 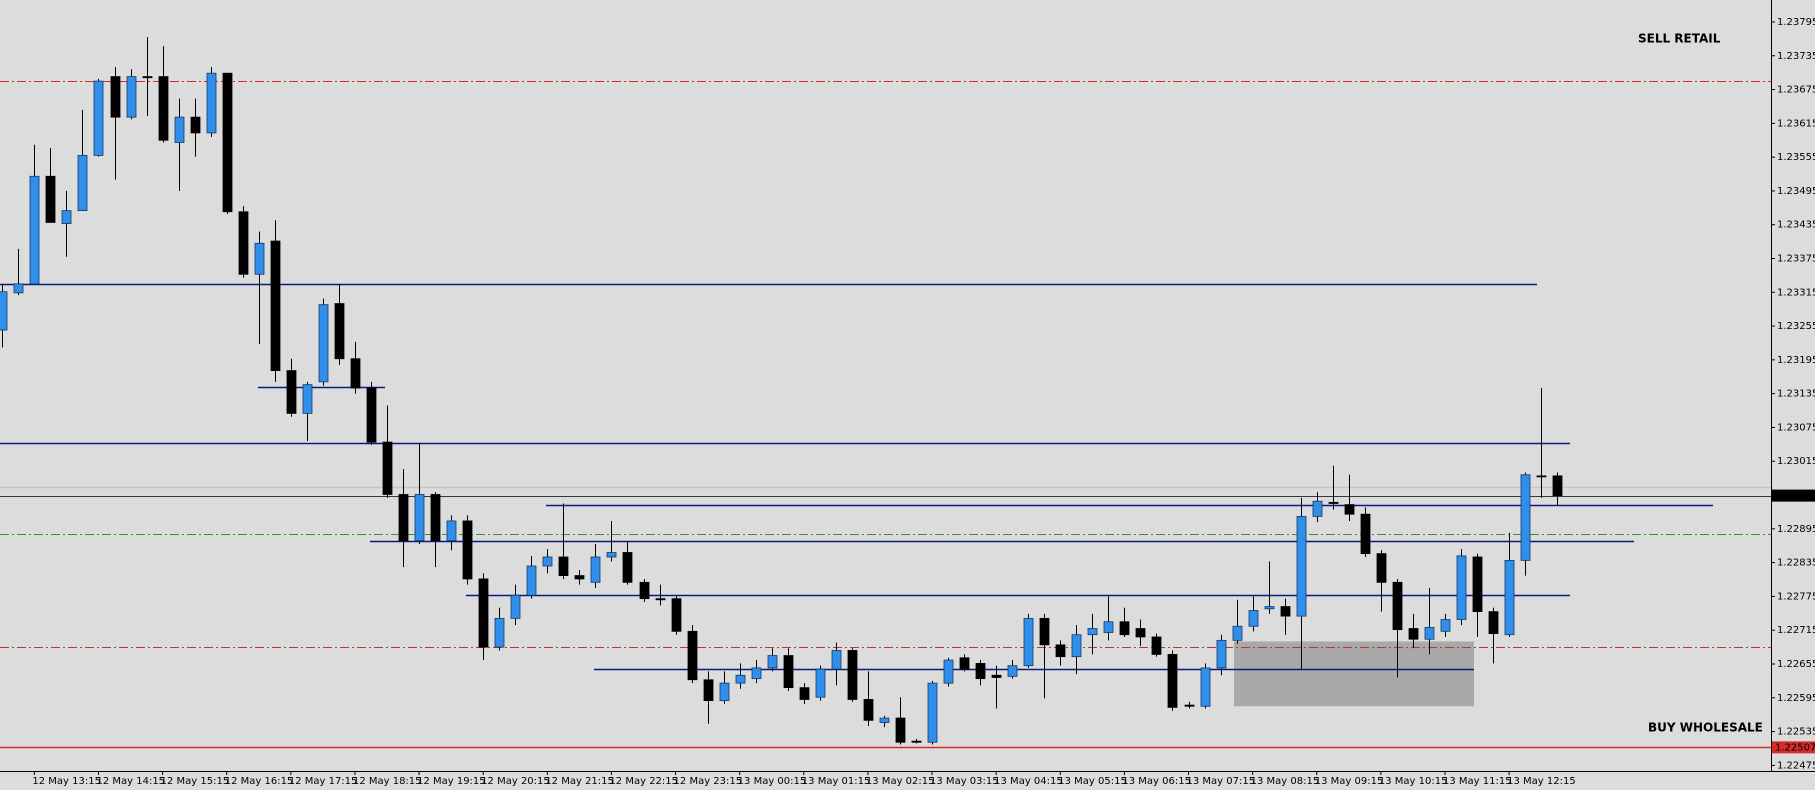 I want to click on x-tick-label: 12 May 13:15, so click(x=66, y=781).